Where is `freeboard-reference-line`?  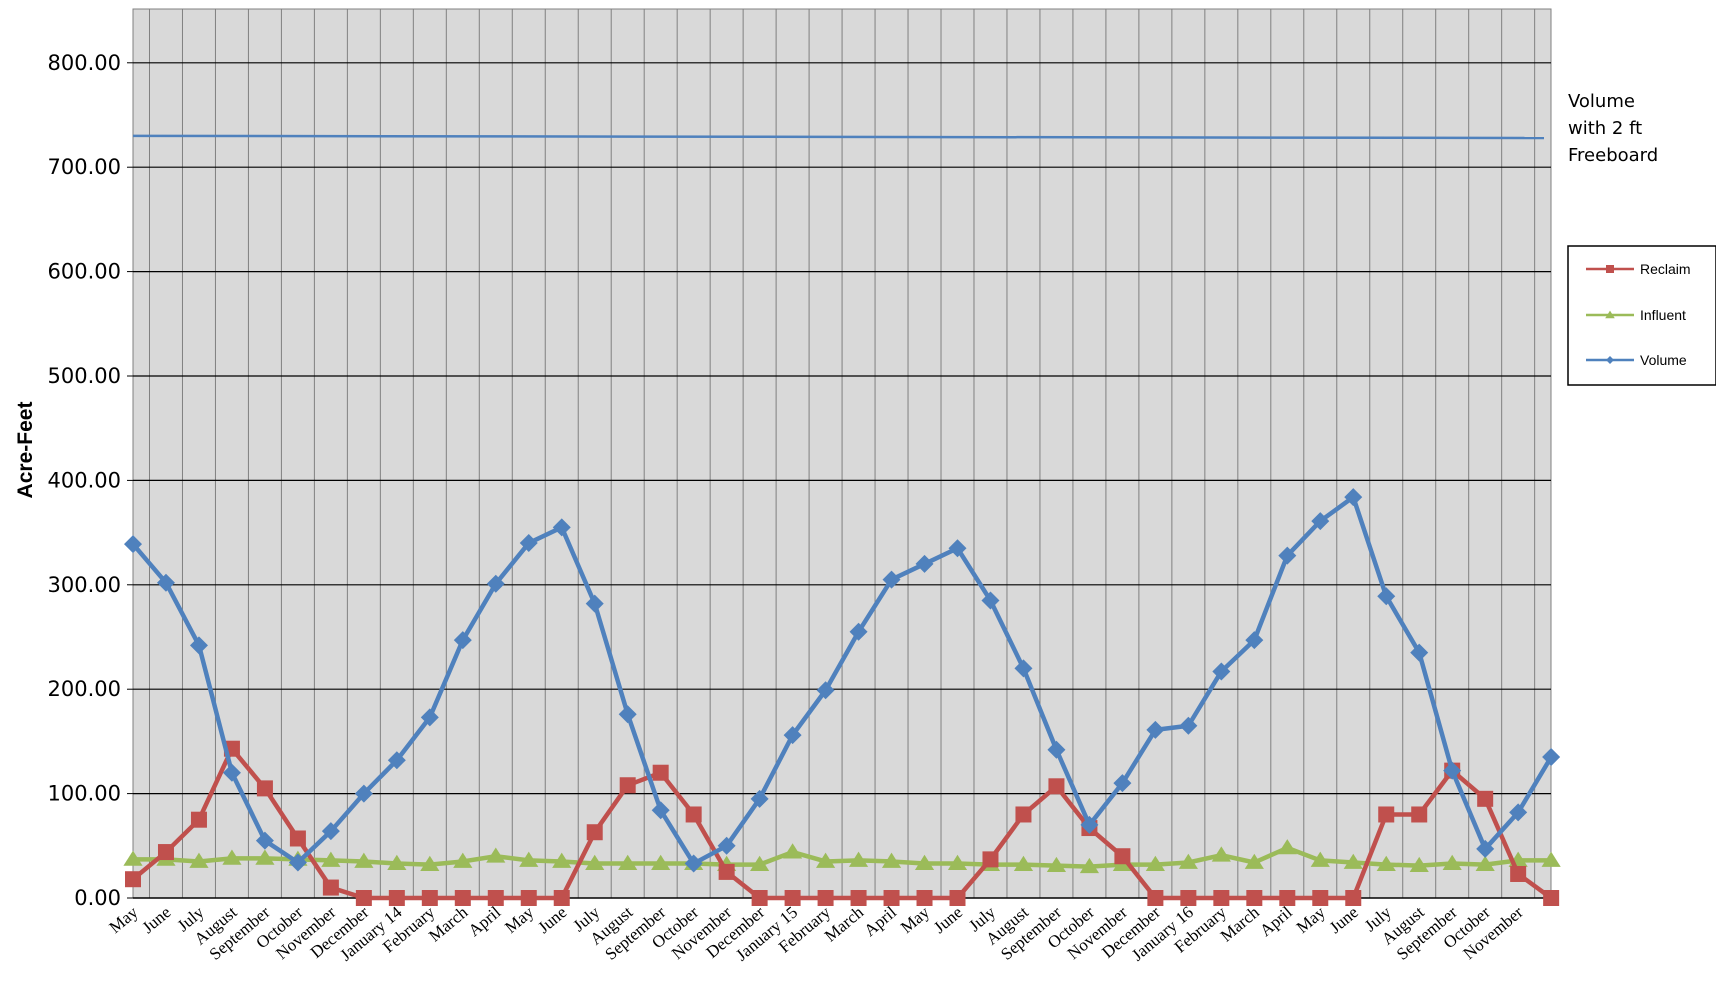 freeboard-reference-line is located at coordinates (838, 137).